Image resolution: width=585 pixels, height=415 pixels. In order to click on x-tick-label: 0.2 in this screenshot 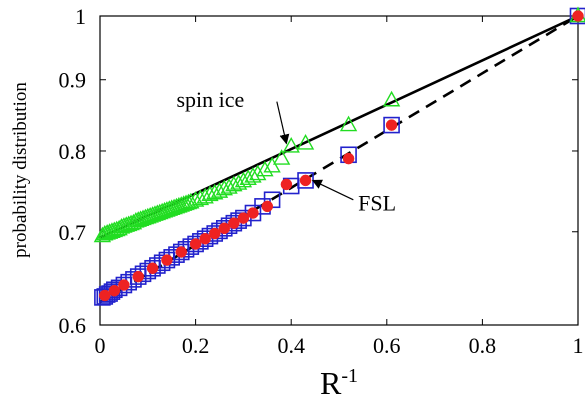, I will do `click(196, 345)`.